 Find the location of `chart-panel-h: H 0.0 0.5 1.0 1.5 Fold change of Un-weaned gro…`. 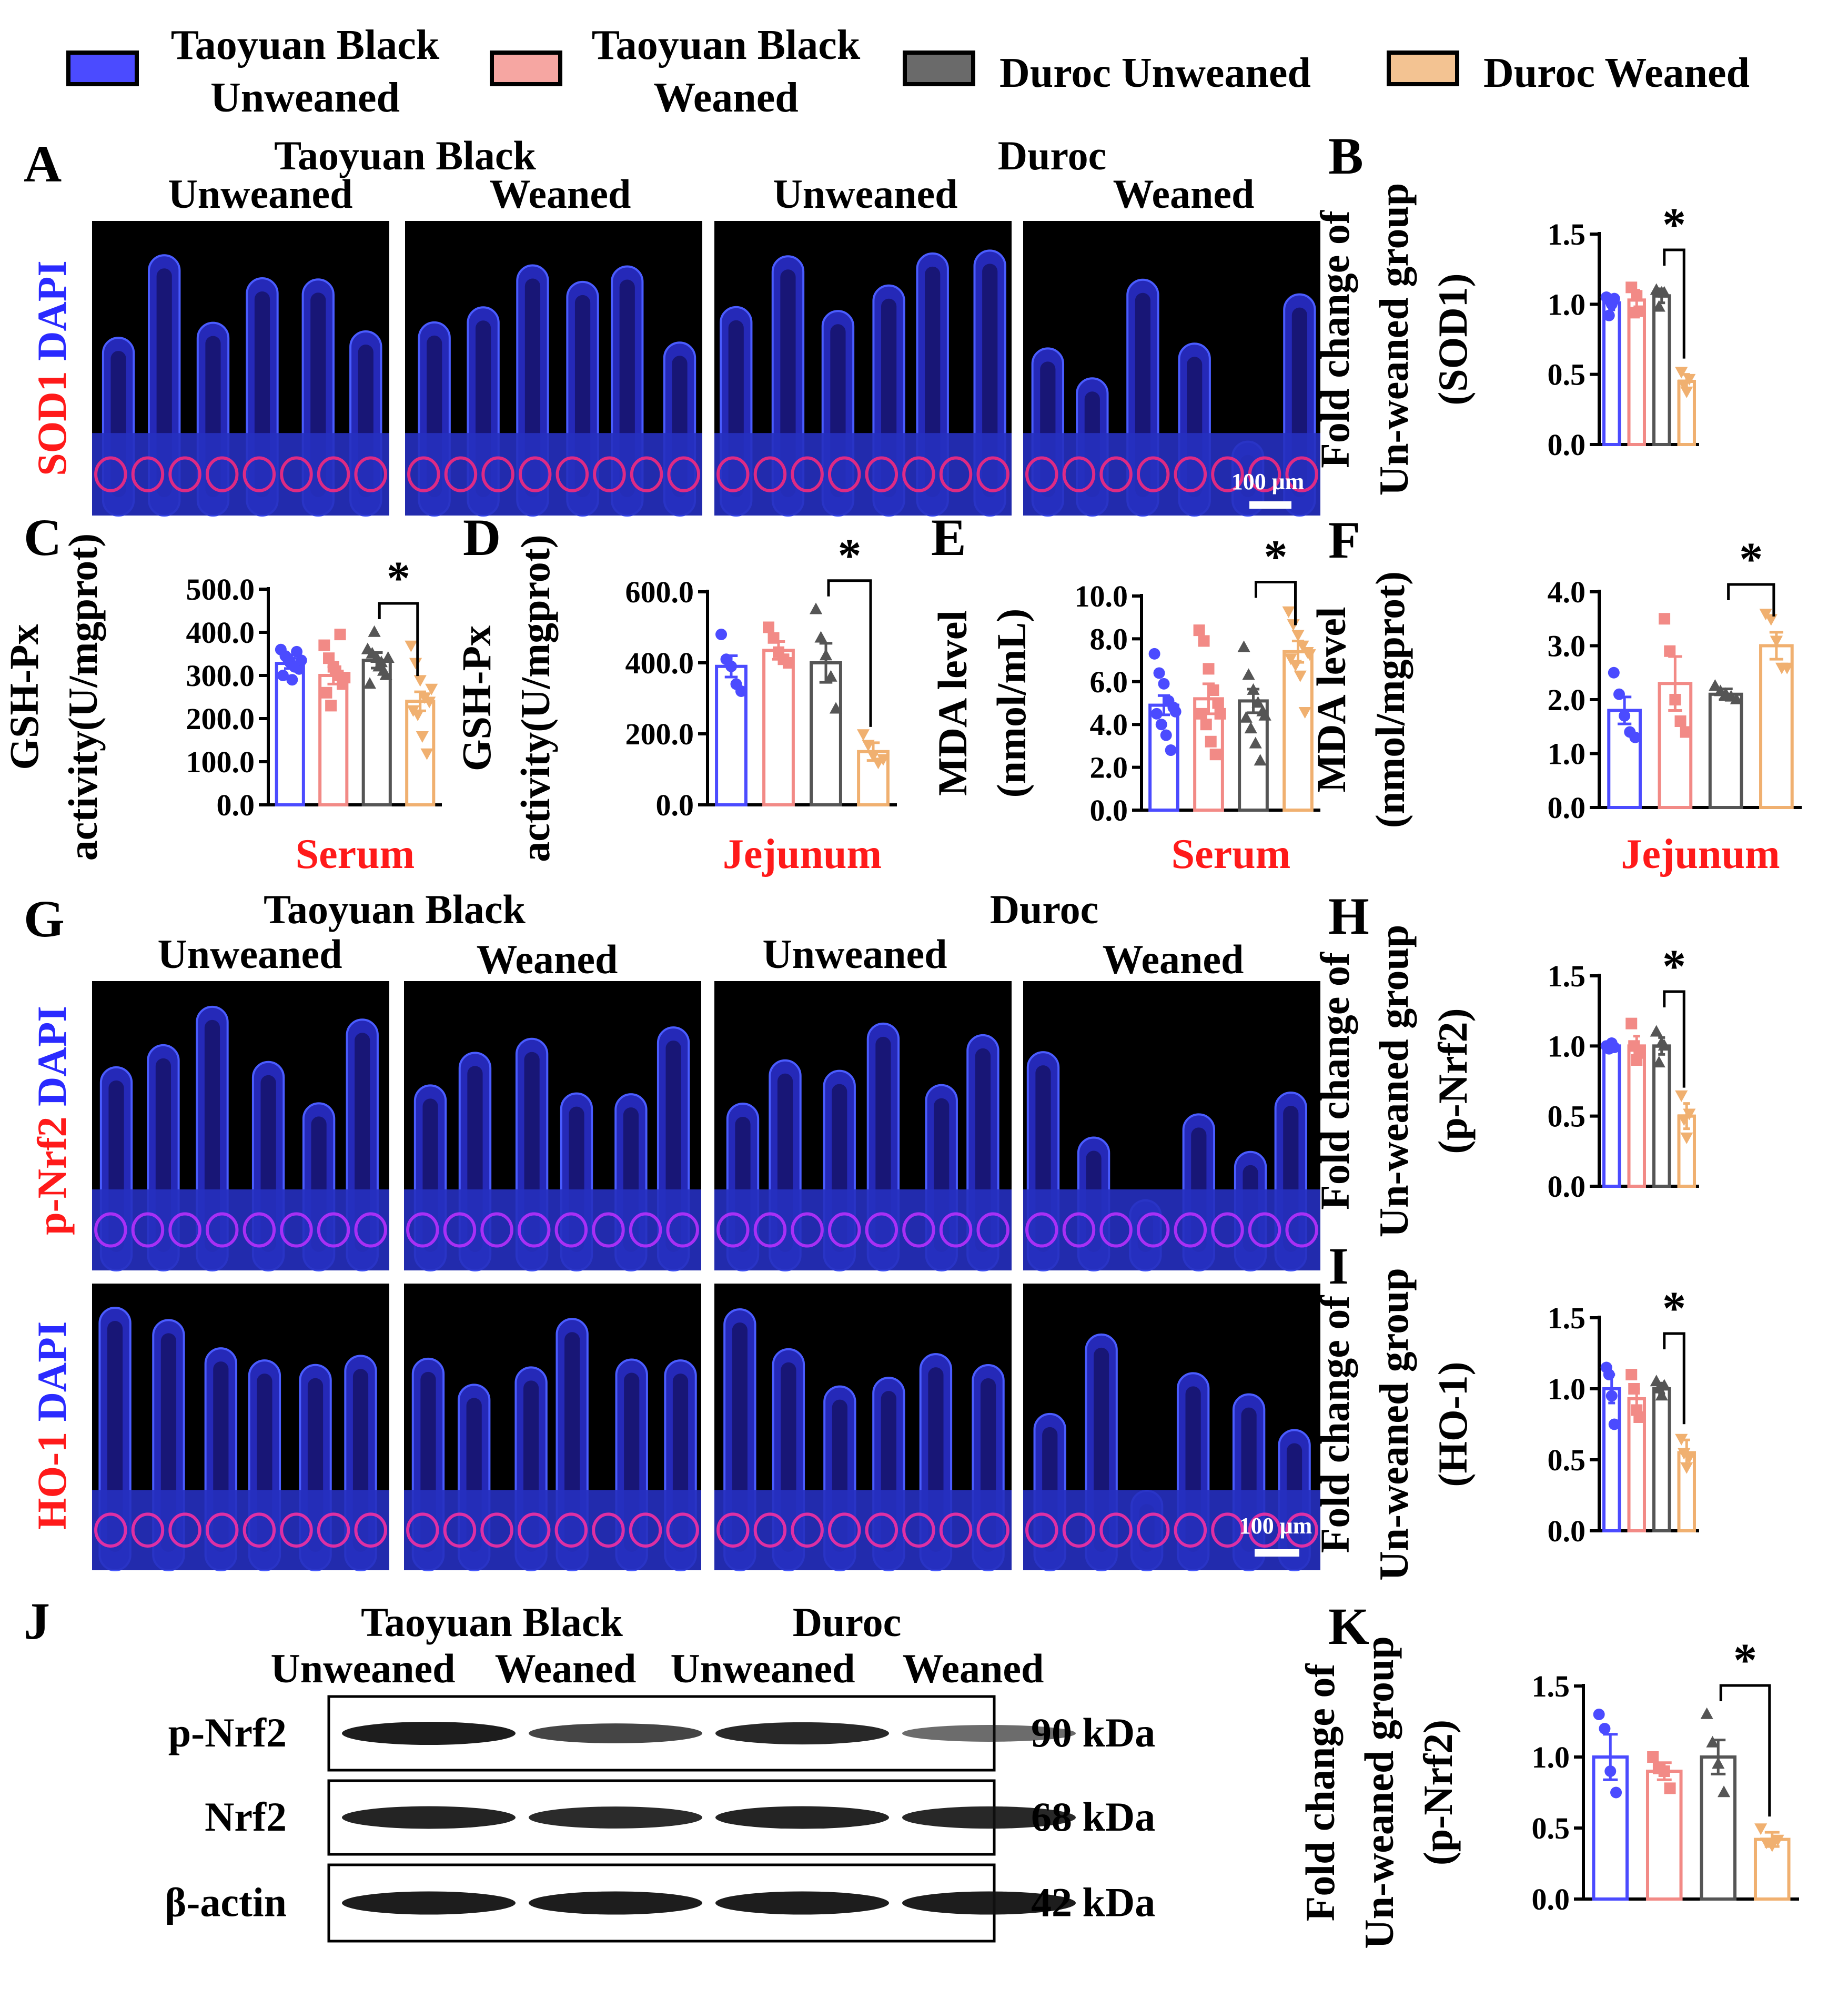

chart-panel-h: H 0.0 0.5 1.0 1.5 Fold change of Un-weaned gro… is located at coordinates (1506, 1062).